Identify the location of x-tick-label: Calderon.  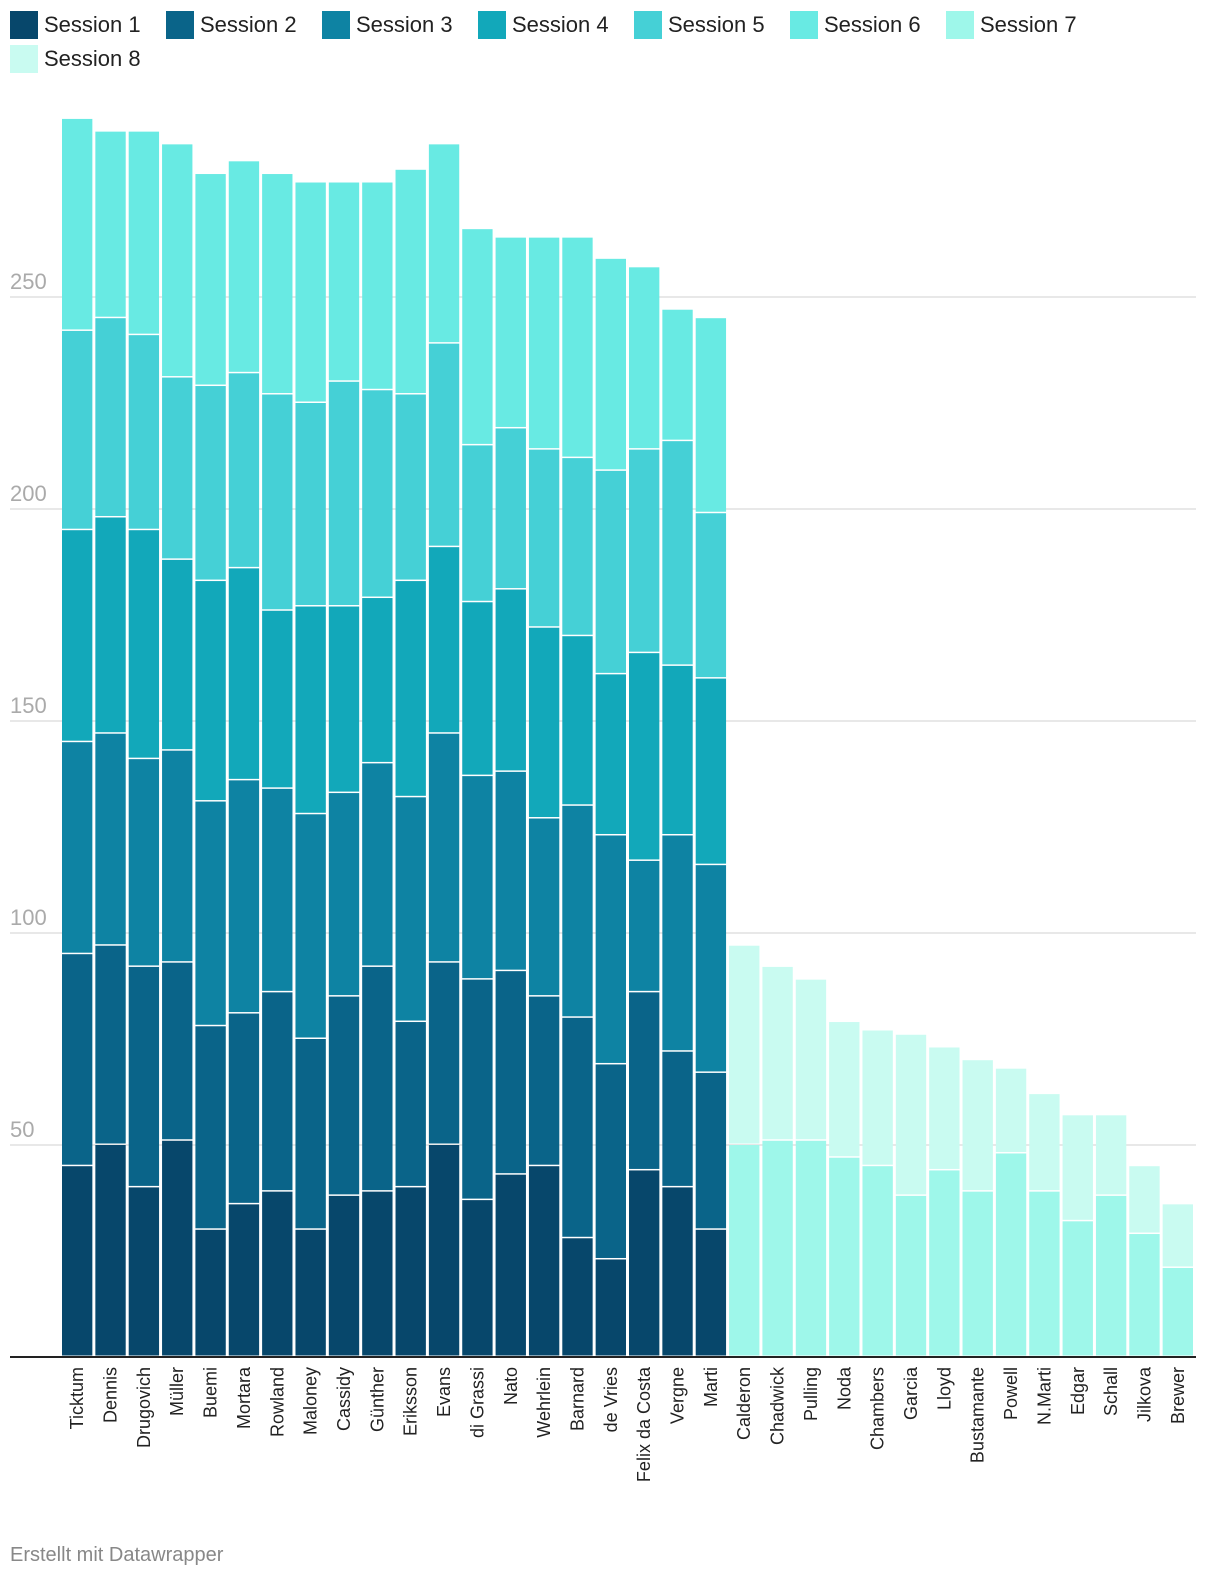
(744, 1403).